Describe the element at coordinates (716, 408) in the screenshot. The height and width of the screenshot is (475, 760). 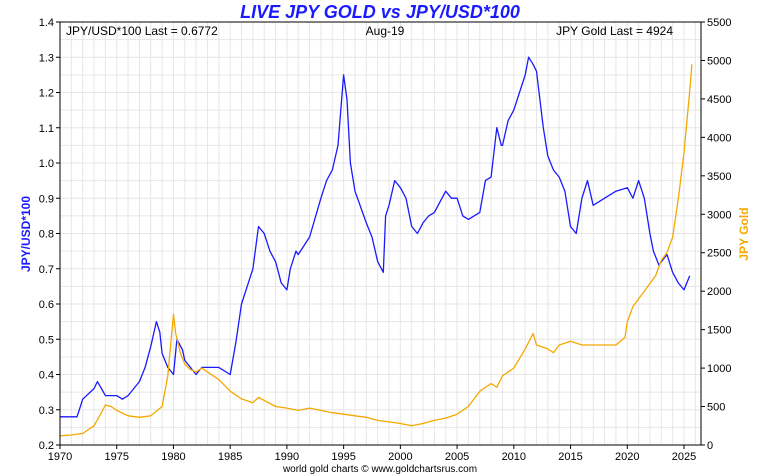
I see `right-tick-label: 500` at that location.